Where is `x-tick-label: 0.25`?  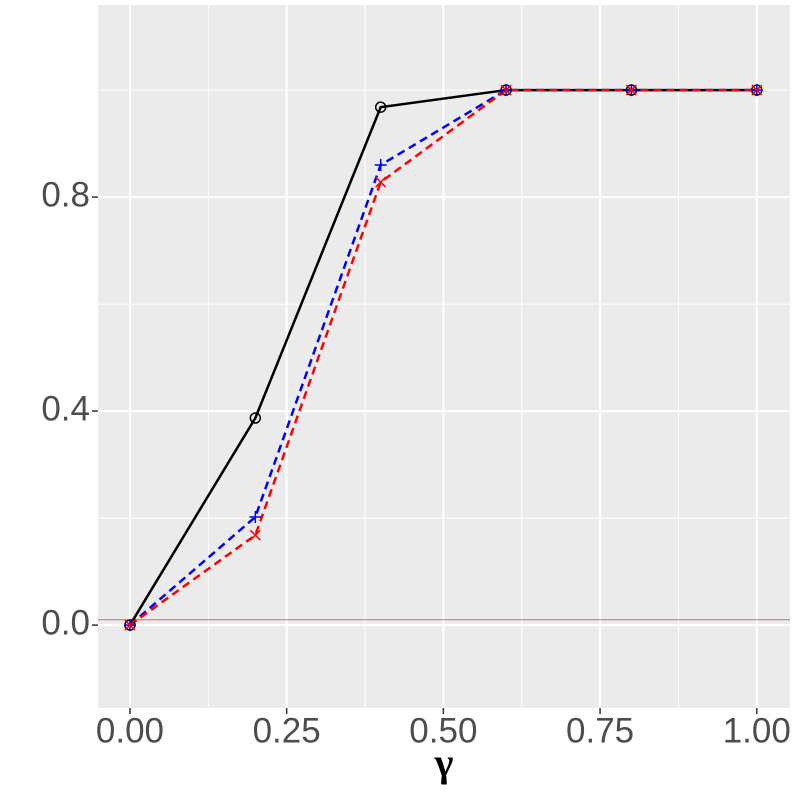 x-tick-label: 0.25 is located at coordinates (287, 730).